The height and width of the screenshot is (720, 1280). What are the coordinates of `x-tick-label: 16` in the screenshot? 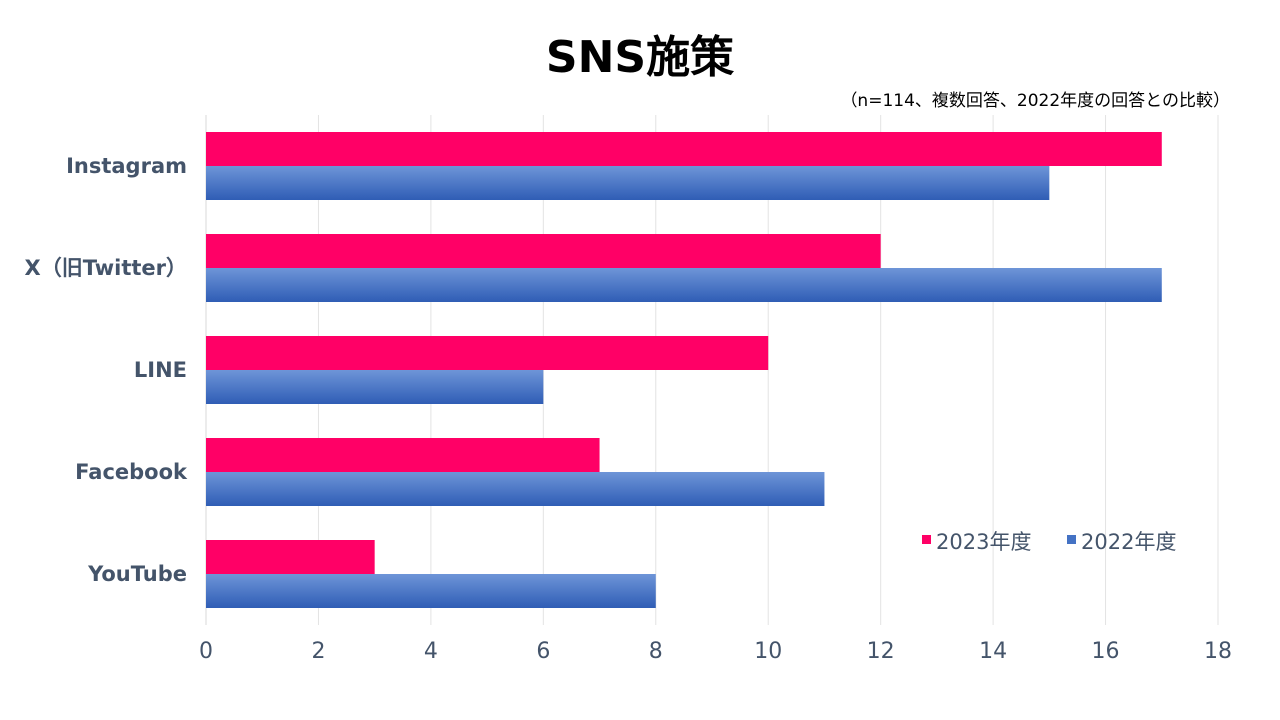 It's located at (1106, 651).